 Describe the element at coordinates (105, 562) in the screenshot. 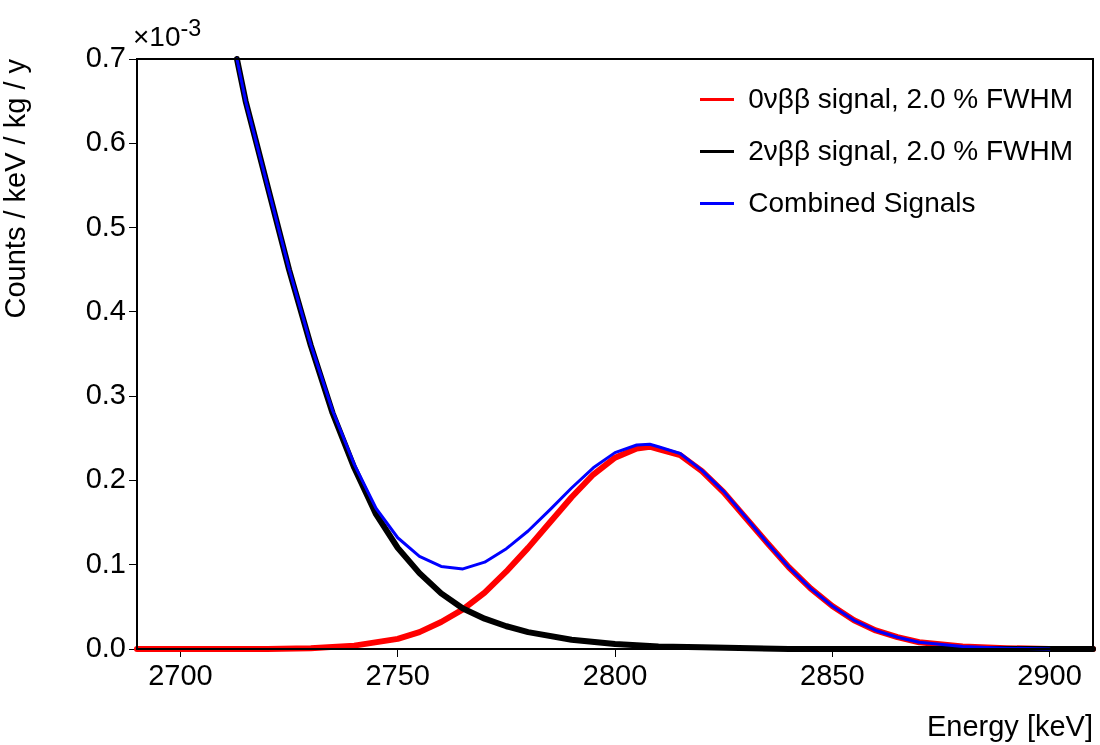

I see `y-tick-label: 0.1` at that location.